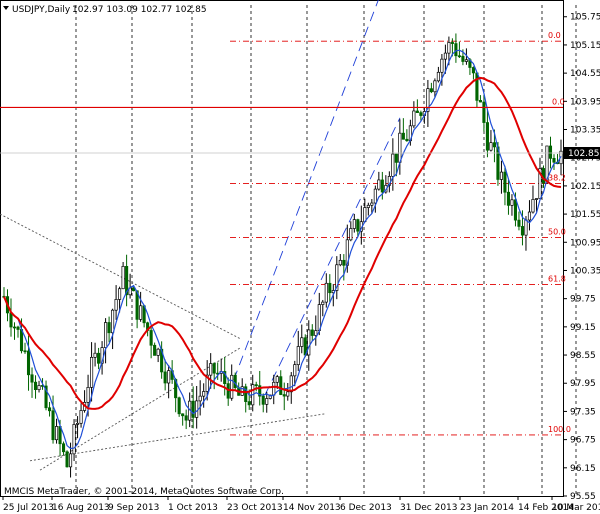 The width and height of the screenshot is (600, 514). What do you see at coordinates (282, 125) in the screenshot?
I see `horizontal-level: 0.0` at bounding box center [282, 125].